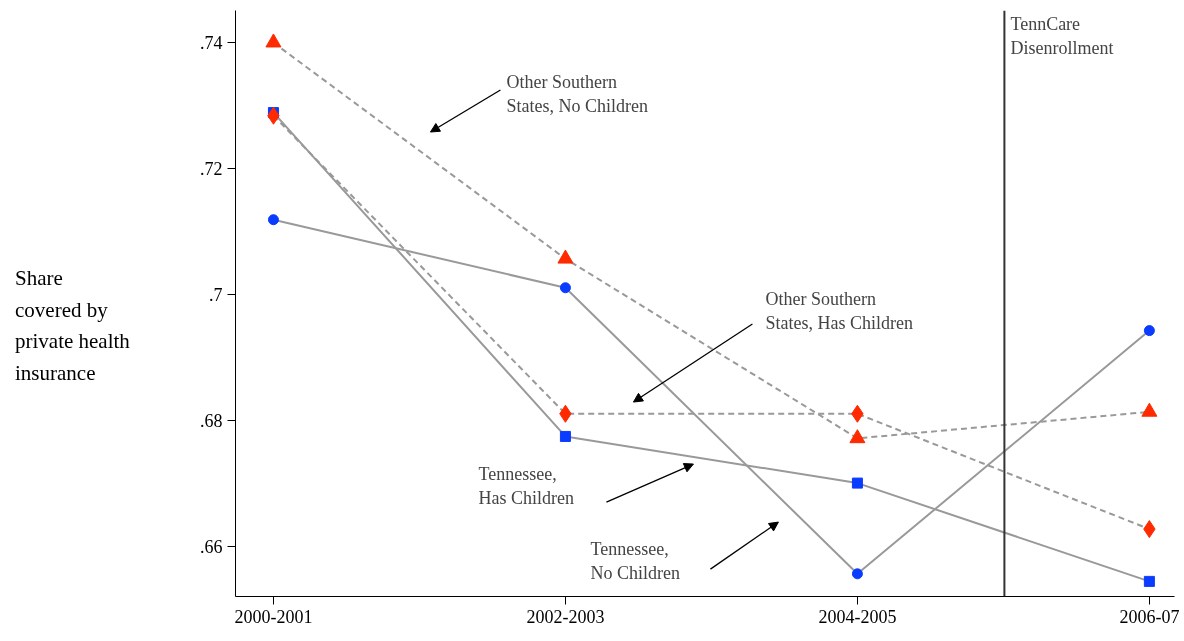  I want to click on y-axis-title: Share covered by private health insurance, so click(72, 326).